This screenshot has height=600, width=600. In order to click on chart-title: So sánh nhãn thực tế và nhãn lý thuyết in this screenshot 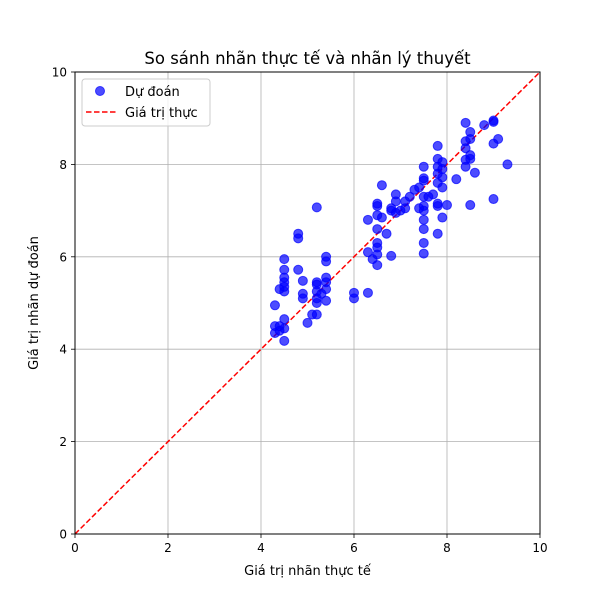, I will do `click(307, 58)`.